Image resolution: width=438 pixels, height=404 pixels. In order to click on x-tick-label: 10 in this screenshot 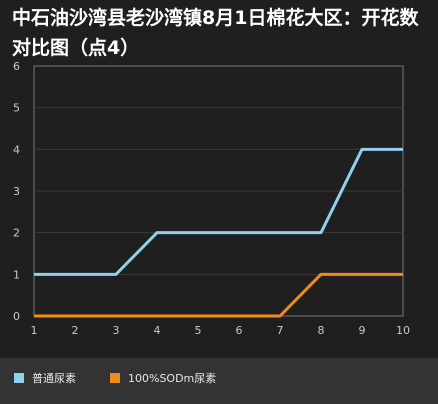, I will do `click(403, 330)`.